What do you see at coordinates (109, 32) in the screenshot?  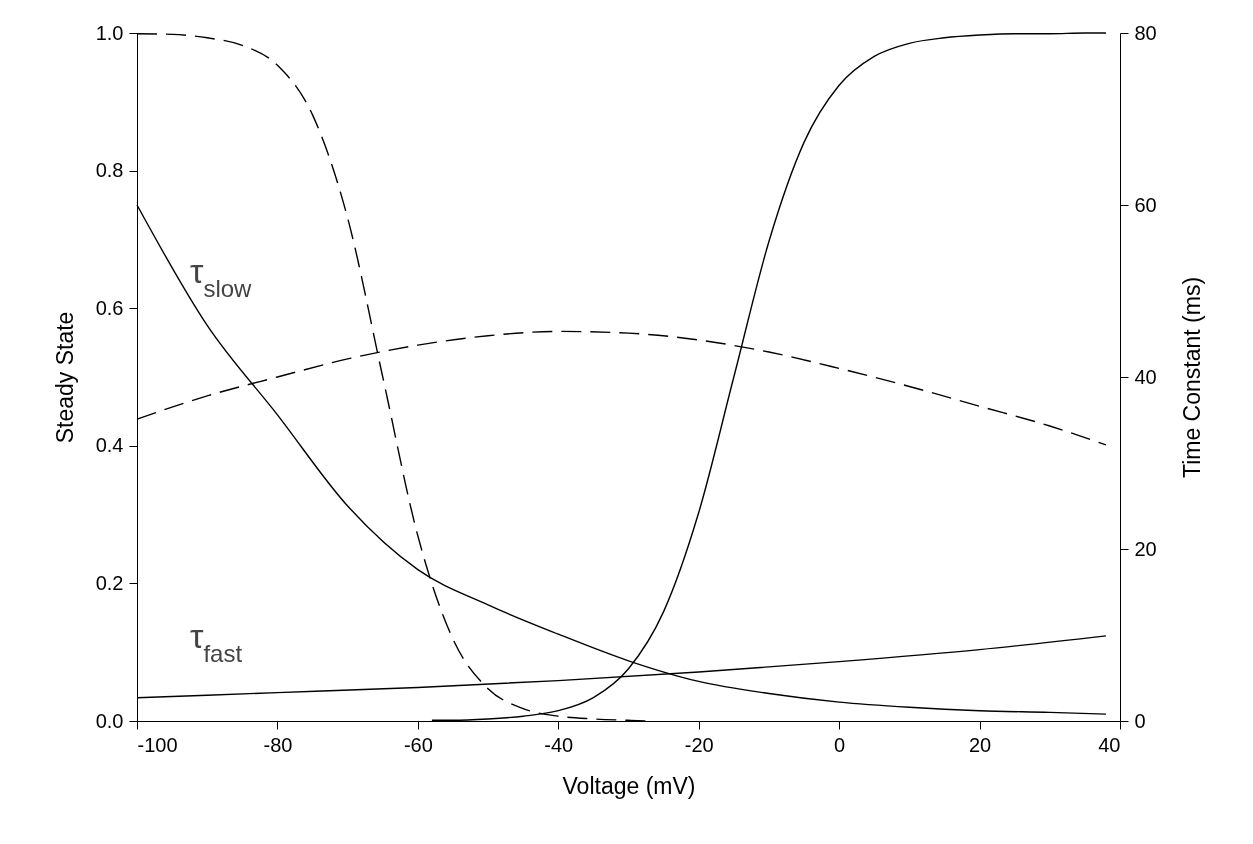 I see `y-tick-label: 1.0` at bounding box center [109, 32].